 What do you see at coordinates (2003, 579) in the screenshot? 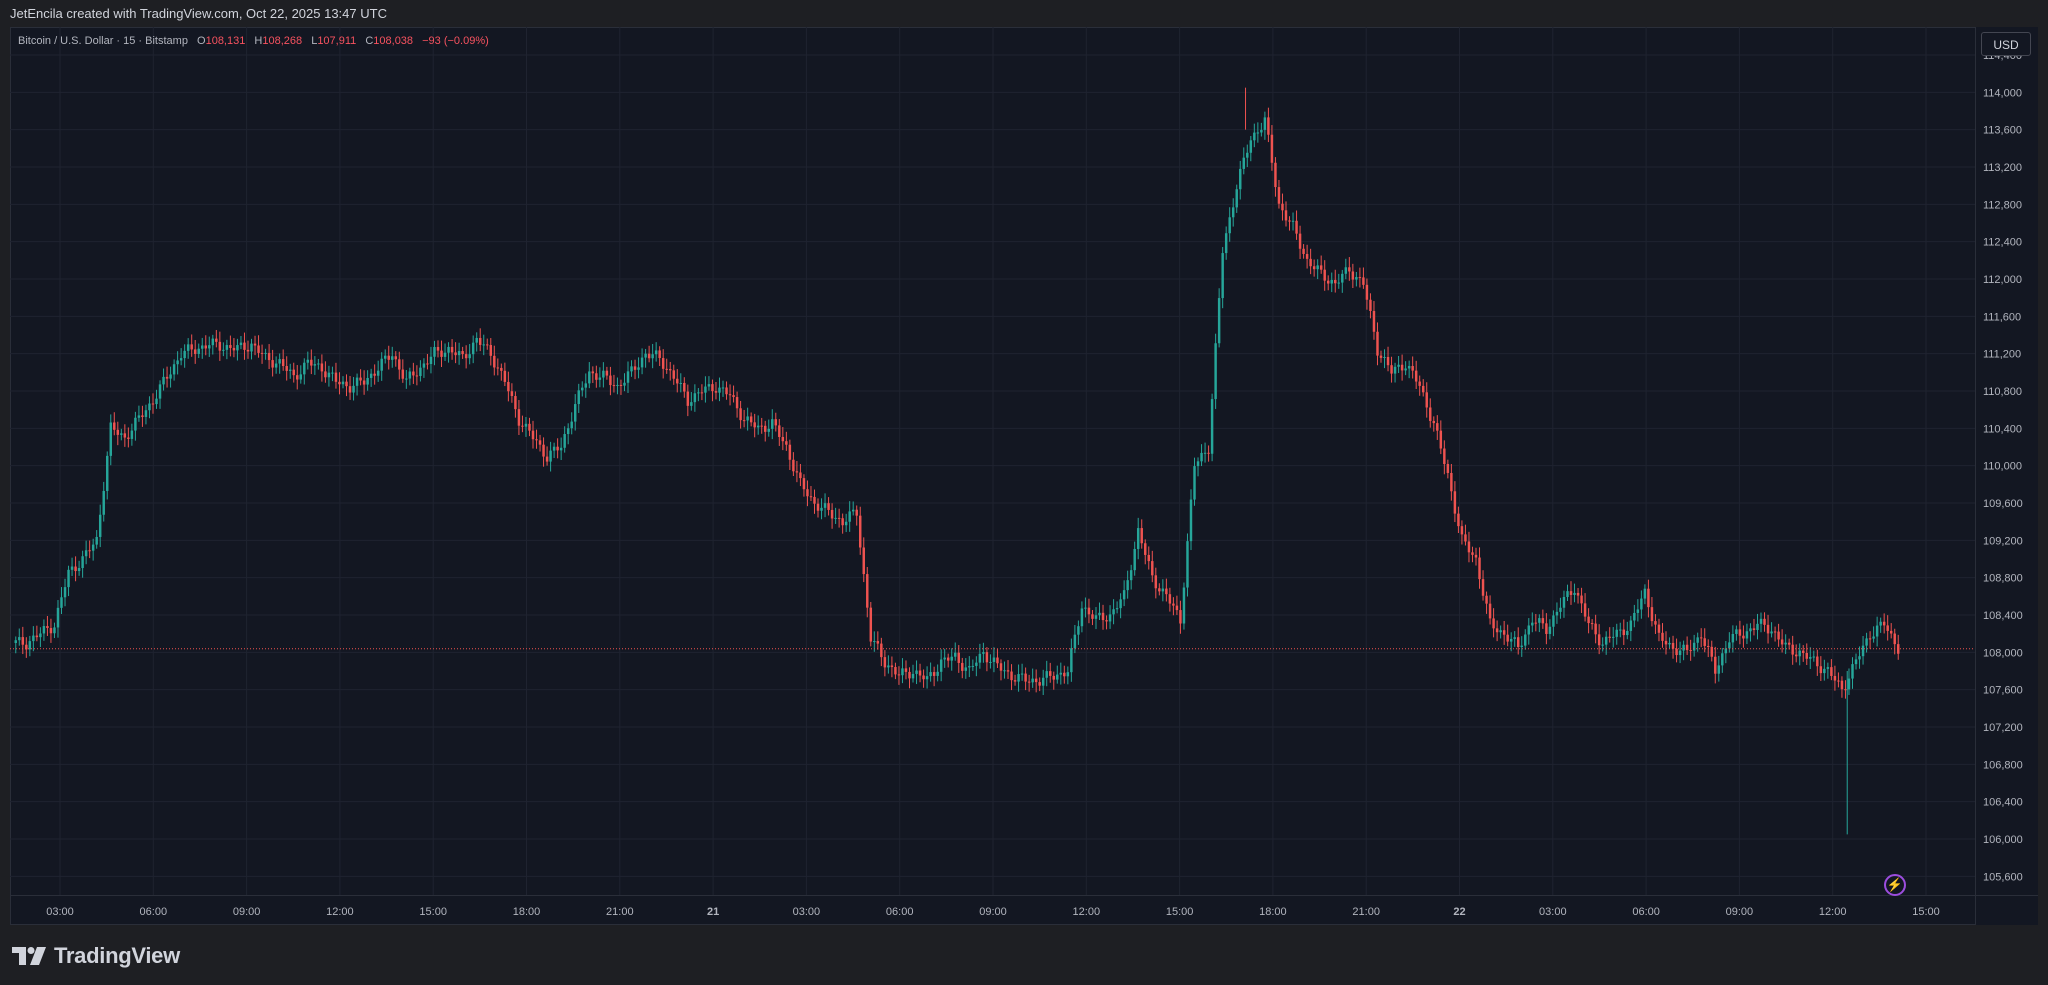
I see `price-tick-label: 108,800` at bounding box center [2003, 579].